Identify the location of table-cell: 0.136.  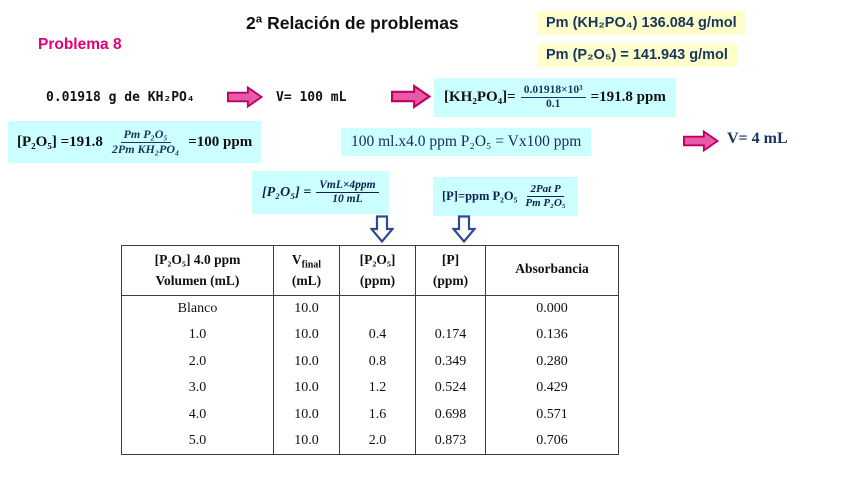
(552, 335).